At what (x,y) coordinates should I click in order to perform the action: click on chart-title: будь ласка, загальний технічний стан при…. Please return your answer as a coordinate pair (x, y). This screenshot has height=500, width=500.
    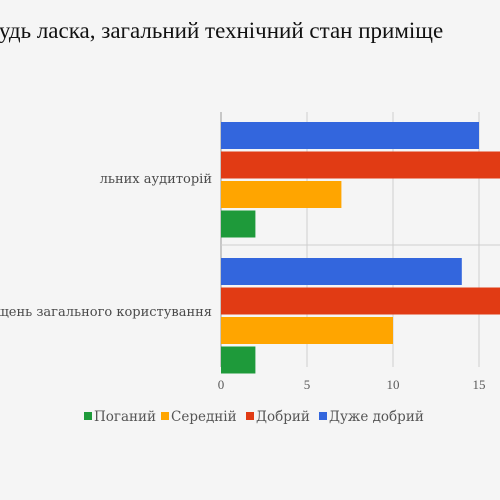
    Looking at the image, I should click on (222, 30).